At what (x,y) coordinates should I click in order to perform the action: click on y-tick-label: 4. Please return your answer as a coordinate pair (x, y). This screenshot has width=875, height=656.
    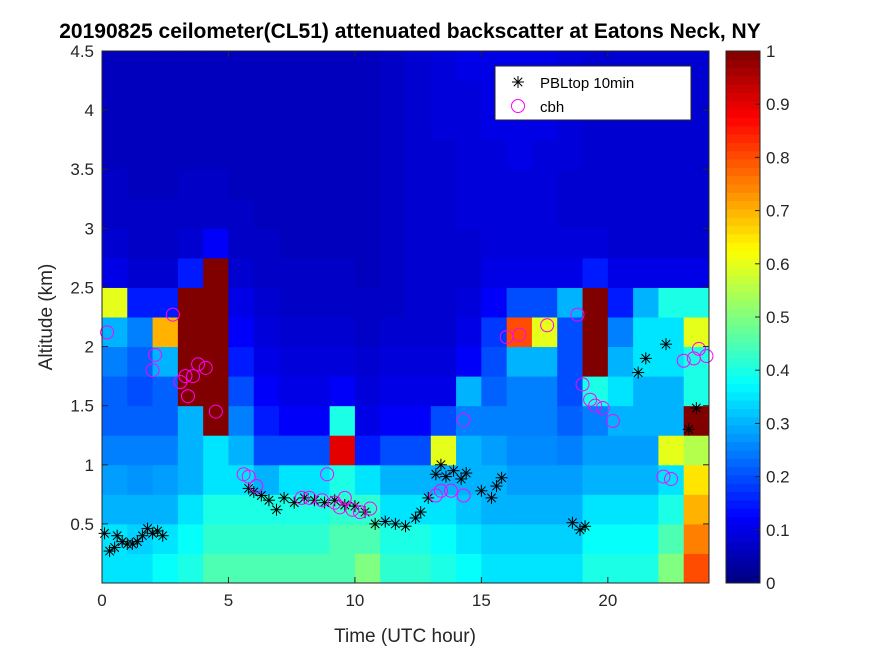
    Looking at the image, I should click on (89, 110).